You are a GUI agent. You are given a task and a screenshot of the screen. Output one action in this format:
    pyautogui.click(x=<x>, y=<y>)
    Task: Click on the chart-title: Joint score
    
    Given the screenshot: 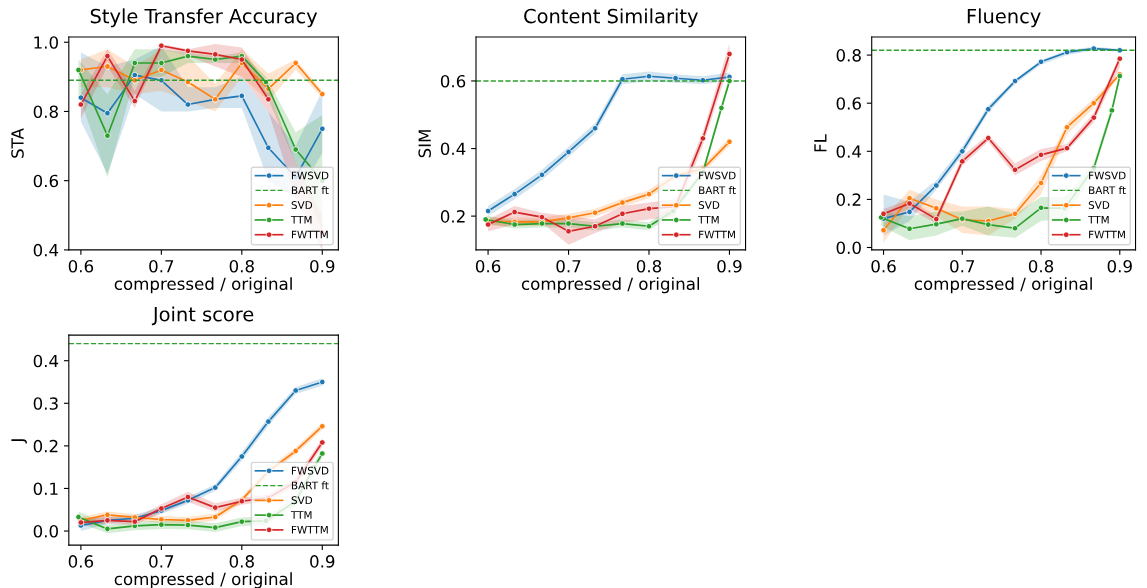 What is the action you would take?
    pyautogui.click(x=202, y=316)
    